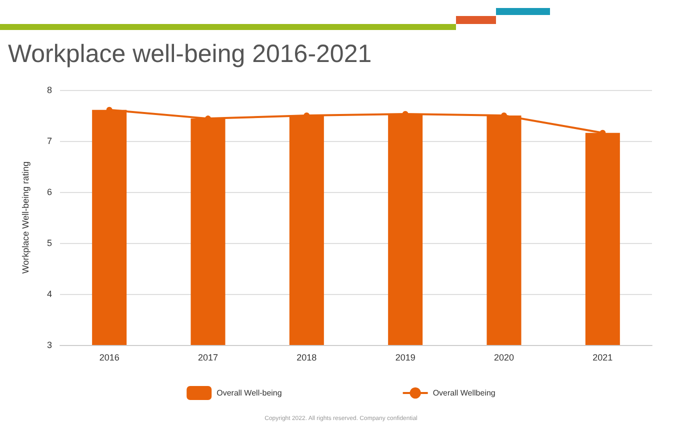 This screenshot has height=427, width=682. What do you see at coordinates (49, 345) in the screenshot?
I see `y-tick-label: 3` at bounding box center [49, 345].